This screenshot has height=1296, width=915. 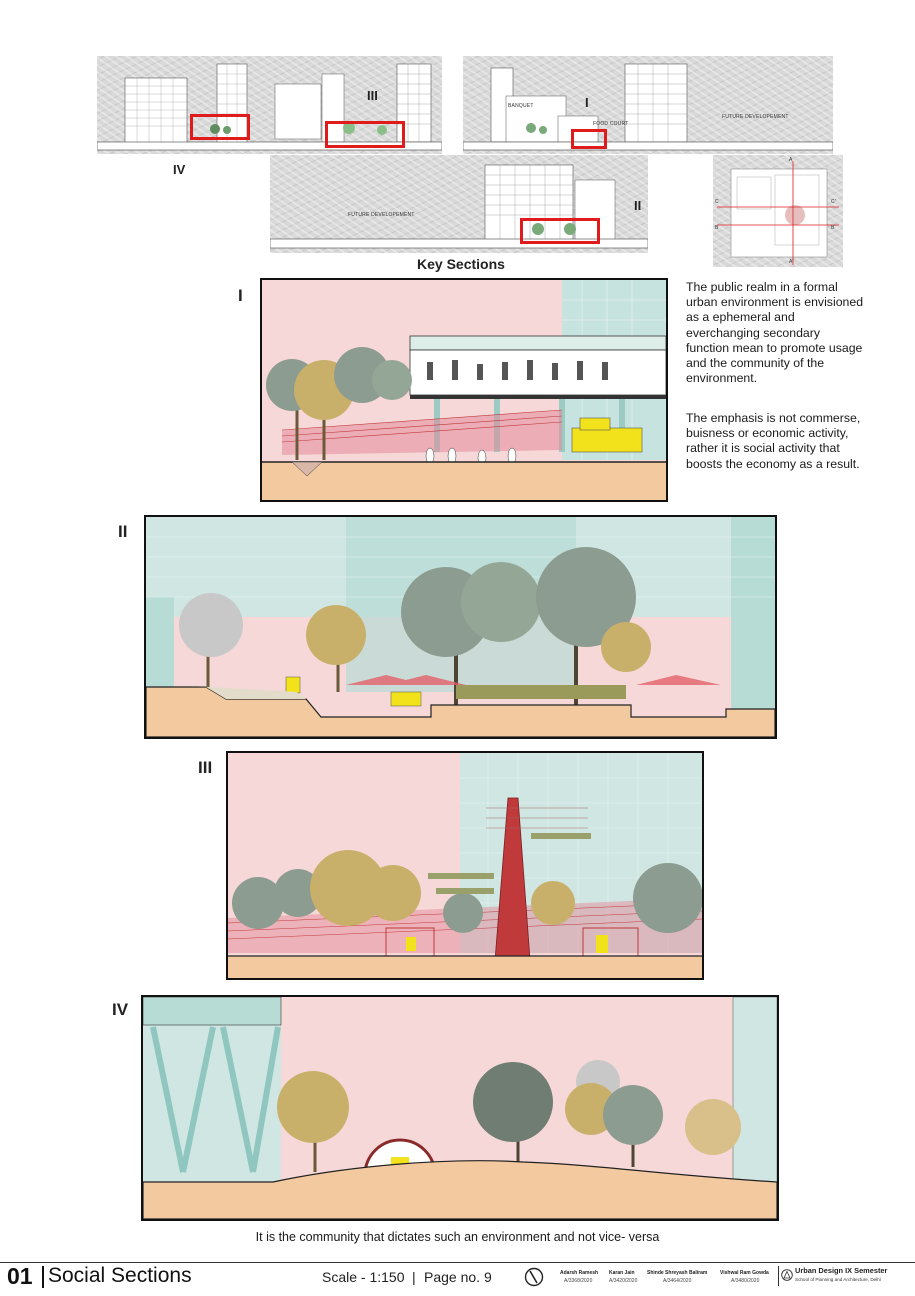 I want to click on page-number: Page no. 9, so click(x=458, y=1277).